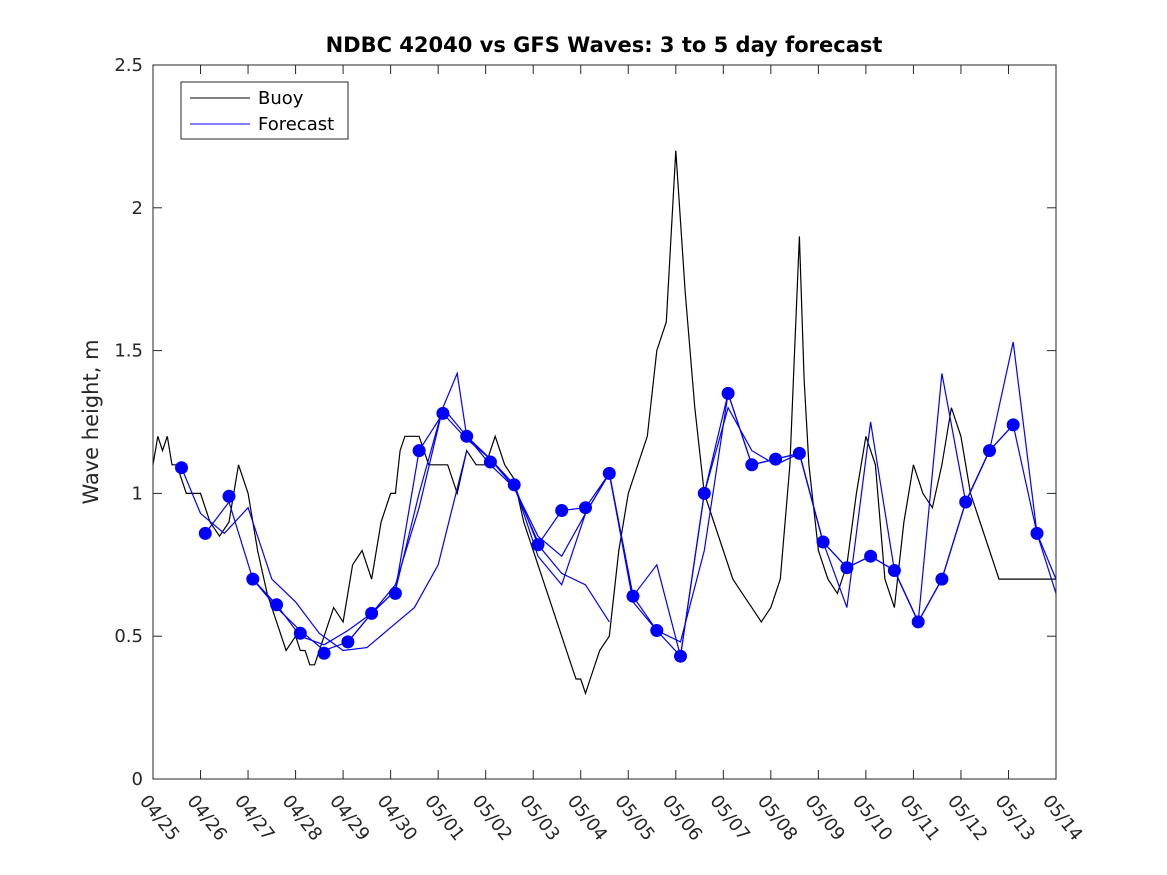 This screenshot has height=875, width=1167. Describe the element at coordinates (91, 421) in the screenshot. I see `y-axis-label: Wave height, m` at that location.